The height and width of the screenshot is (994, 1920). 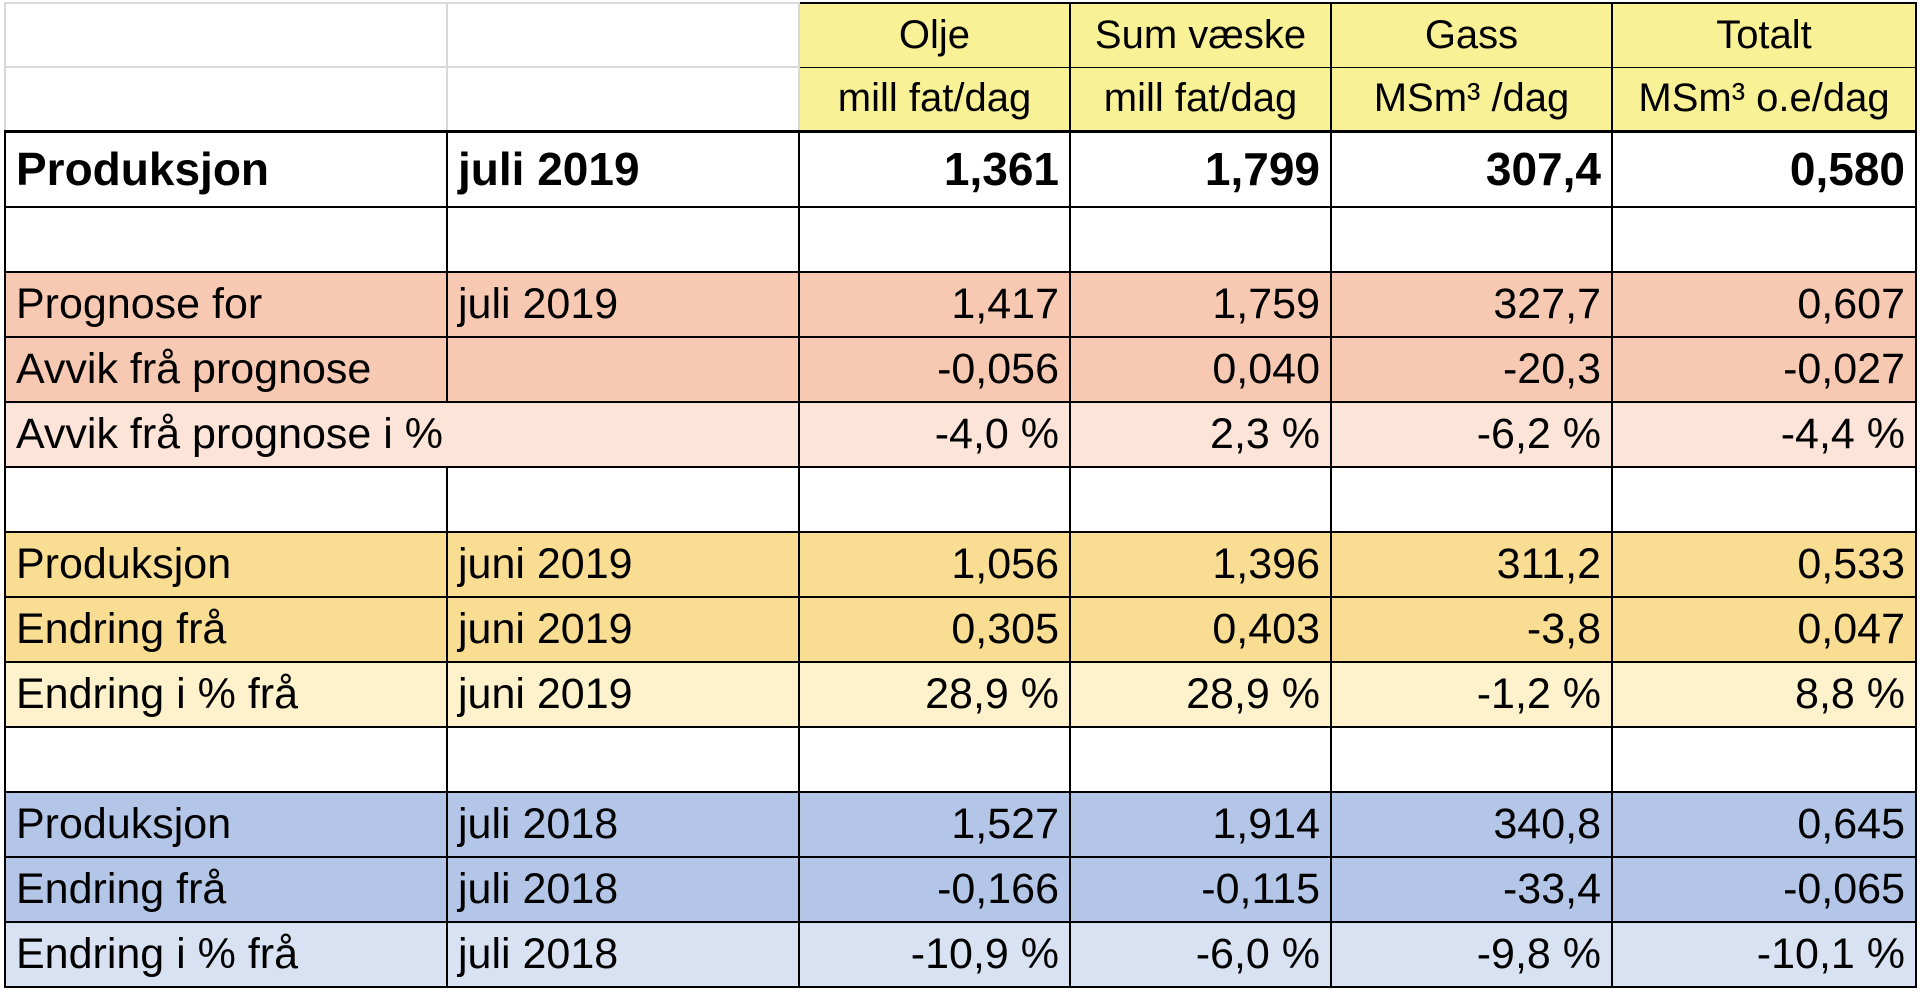 What do you see at coordinates (1764, 305) in the screenshot?
I see `cell-totalt: 0,607` at bounding box center [1764, 305].